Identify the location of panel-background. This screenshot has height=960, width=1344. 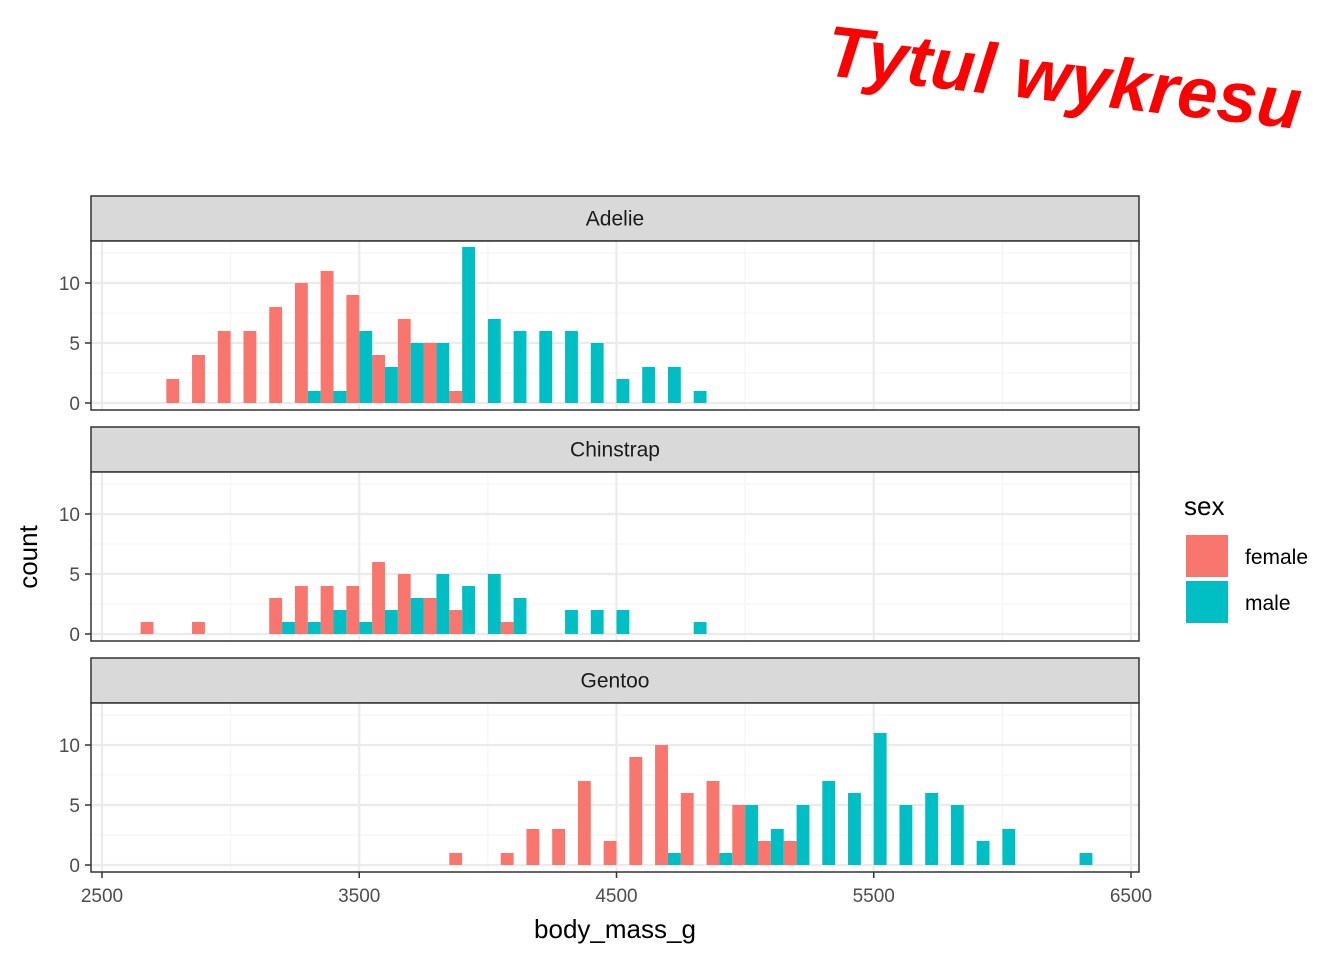
(615, 325).